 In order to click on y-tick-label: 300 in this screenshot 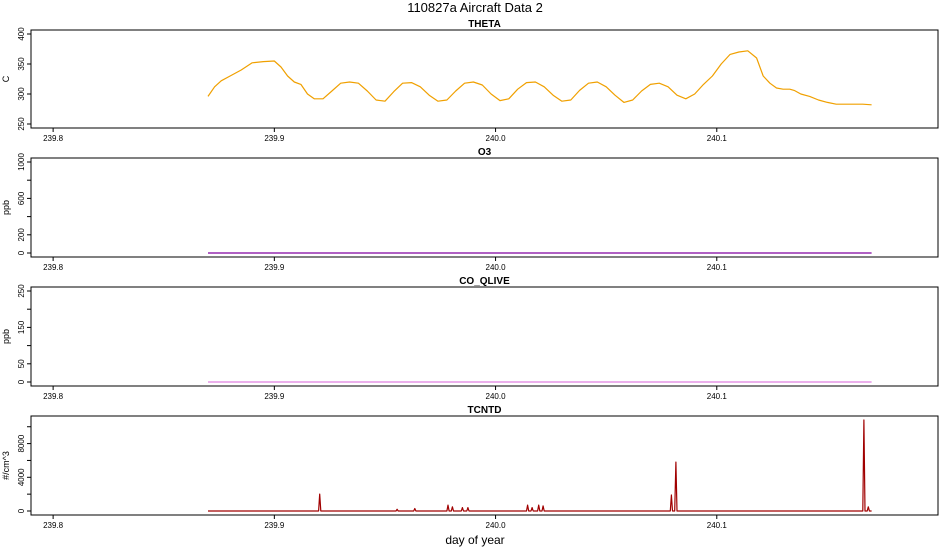, I will do `click(21, 94)`.